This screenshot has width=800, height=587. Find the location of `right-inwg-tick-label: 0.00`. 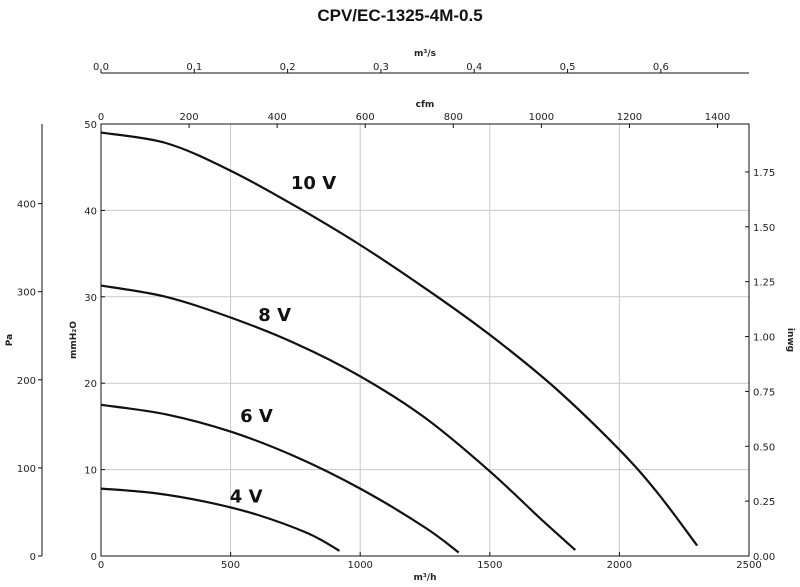

right-inwg-tick-label: 0.00 is located at coordinates (764, 557).